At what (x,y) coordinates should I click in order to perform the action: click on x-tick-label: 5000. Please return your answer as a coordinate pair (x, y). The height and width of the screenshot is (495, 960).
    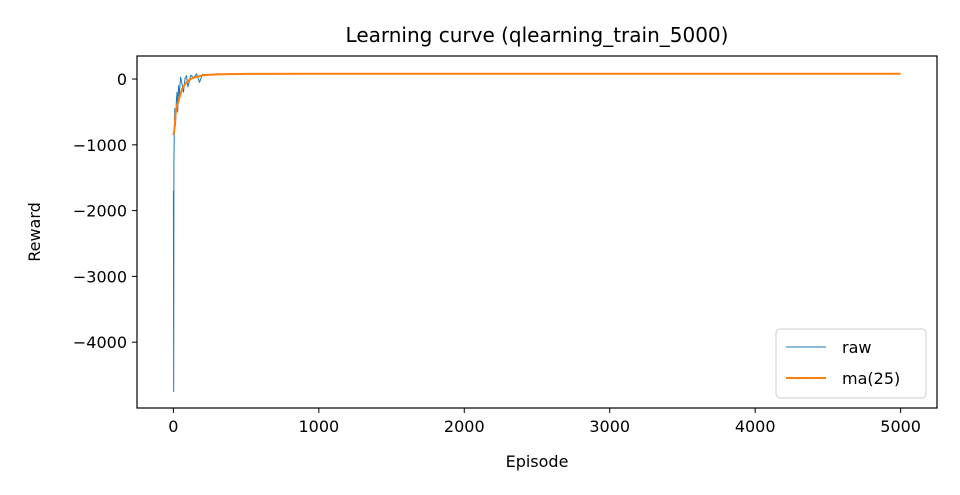
    Looking at the image, I should click on (900, 426).